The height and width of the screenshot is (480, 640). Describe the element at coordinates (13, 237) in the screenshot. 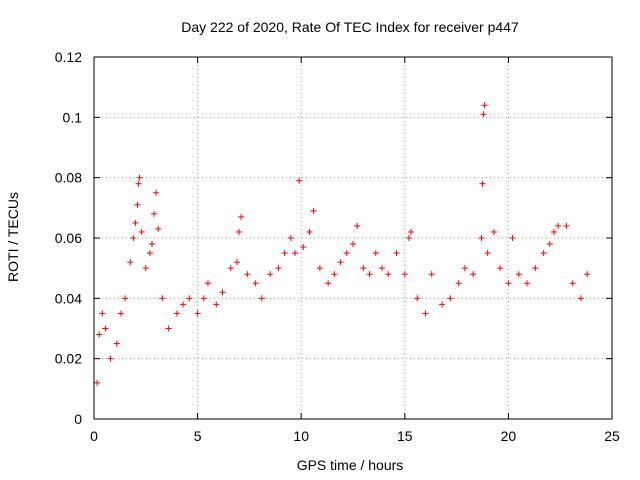

I see `y-axis-label: ROTI / TECUs` at that location.